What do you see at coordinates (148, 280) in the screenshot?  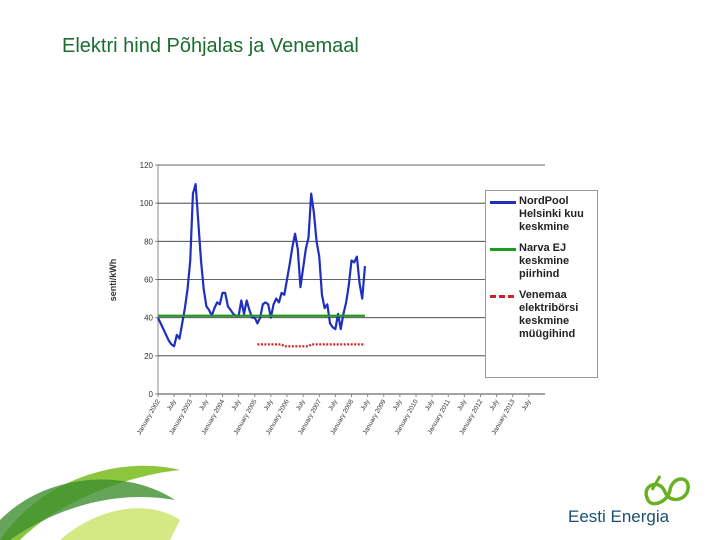 I see `y-tick-label: 60` at bounding box center [148, 280].